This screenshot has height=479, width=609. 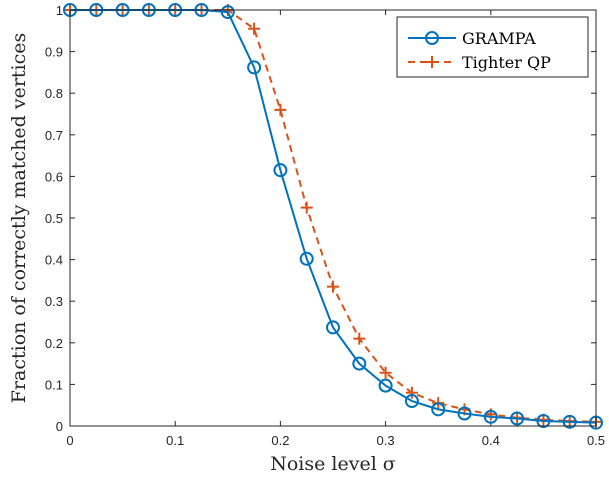 I want to click on x-tick-label: 0.5, so click(x=596, y=440).